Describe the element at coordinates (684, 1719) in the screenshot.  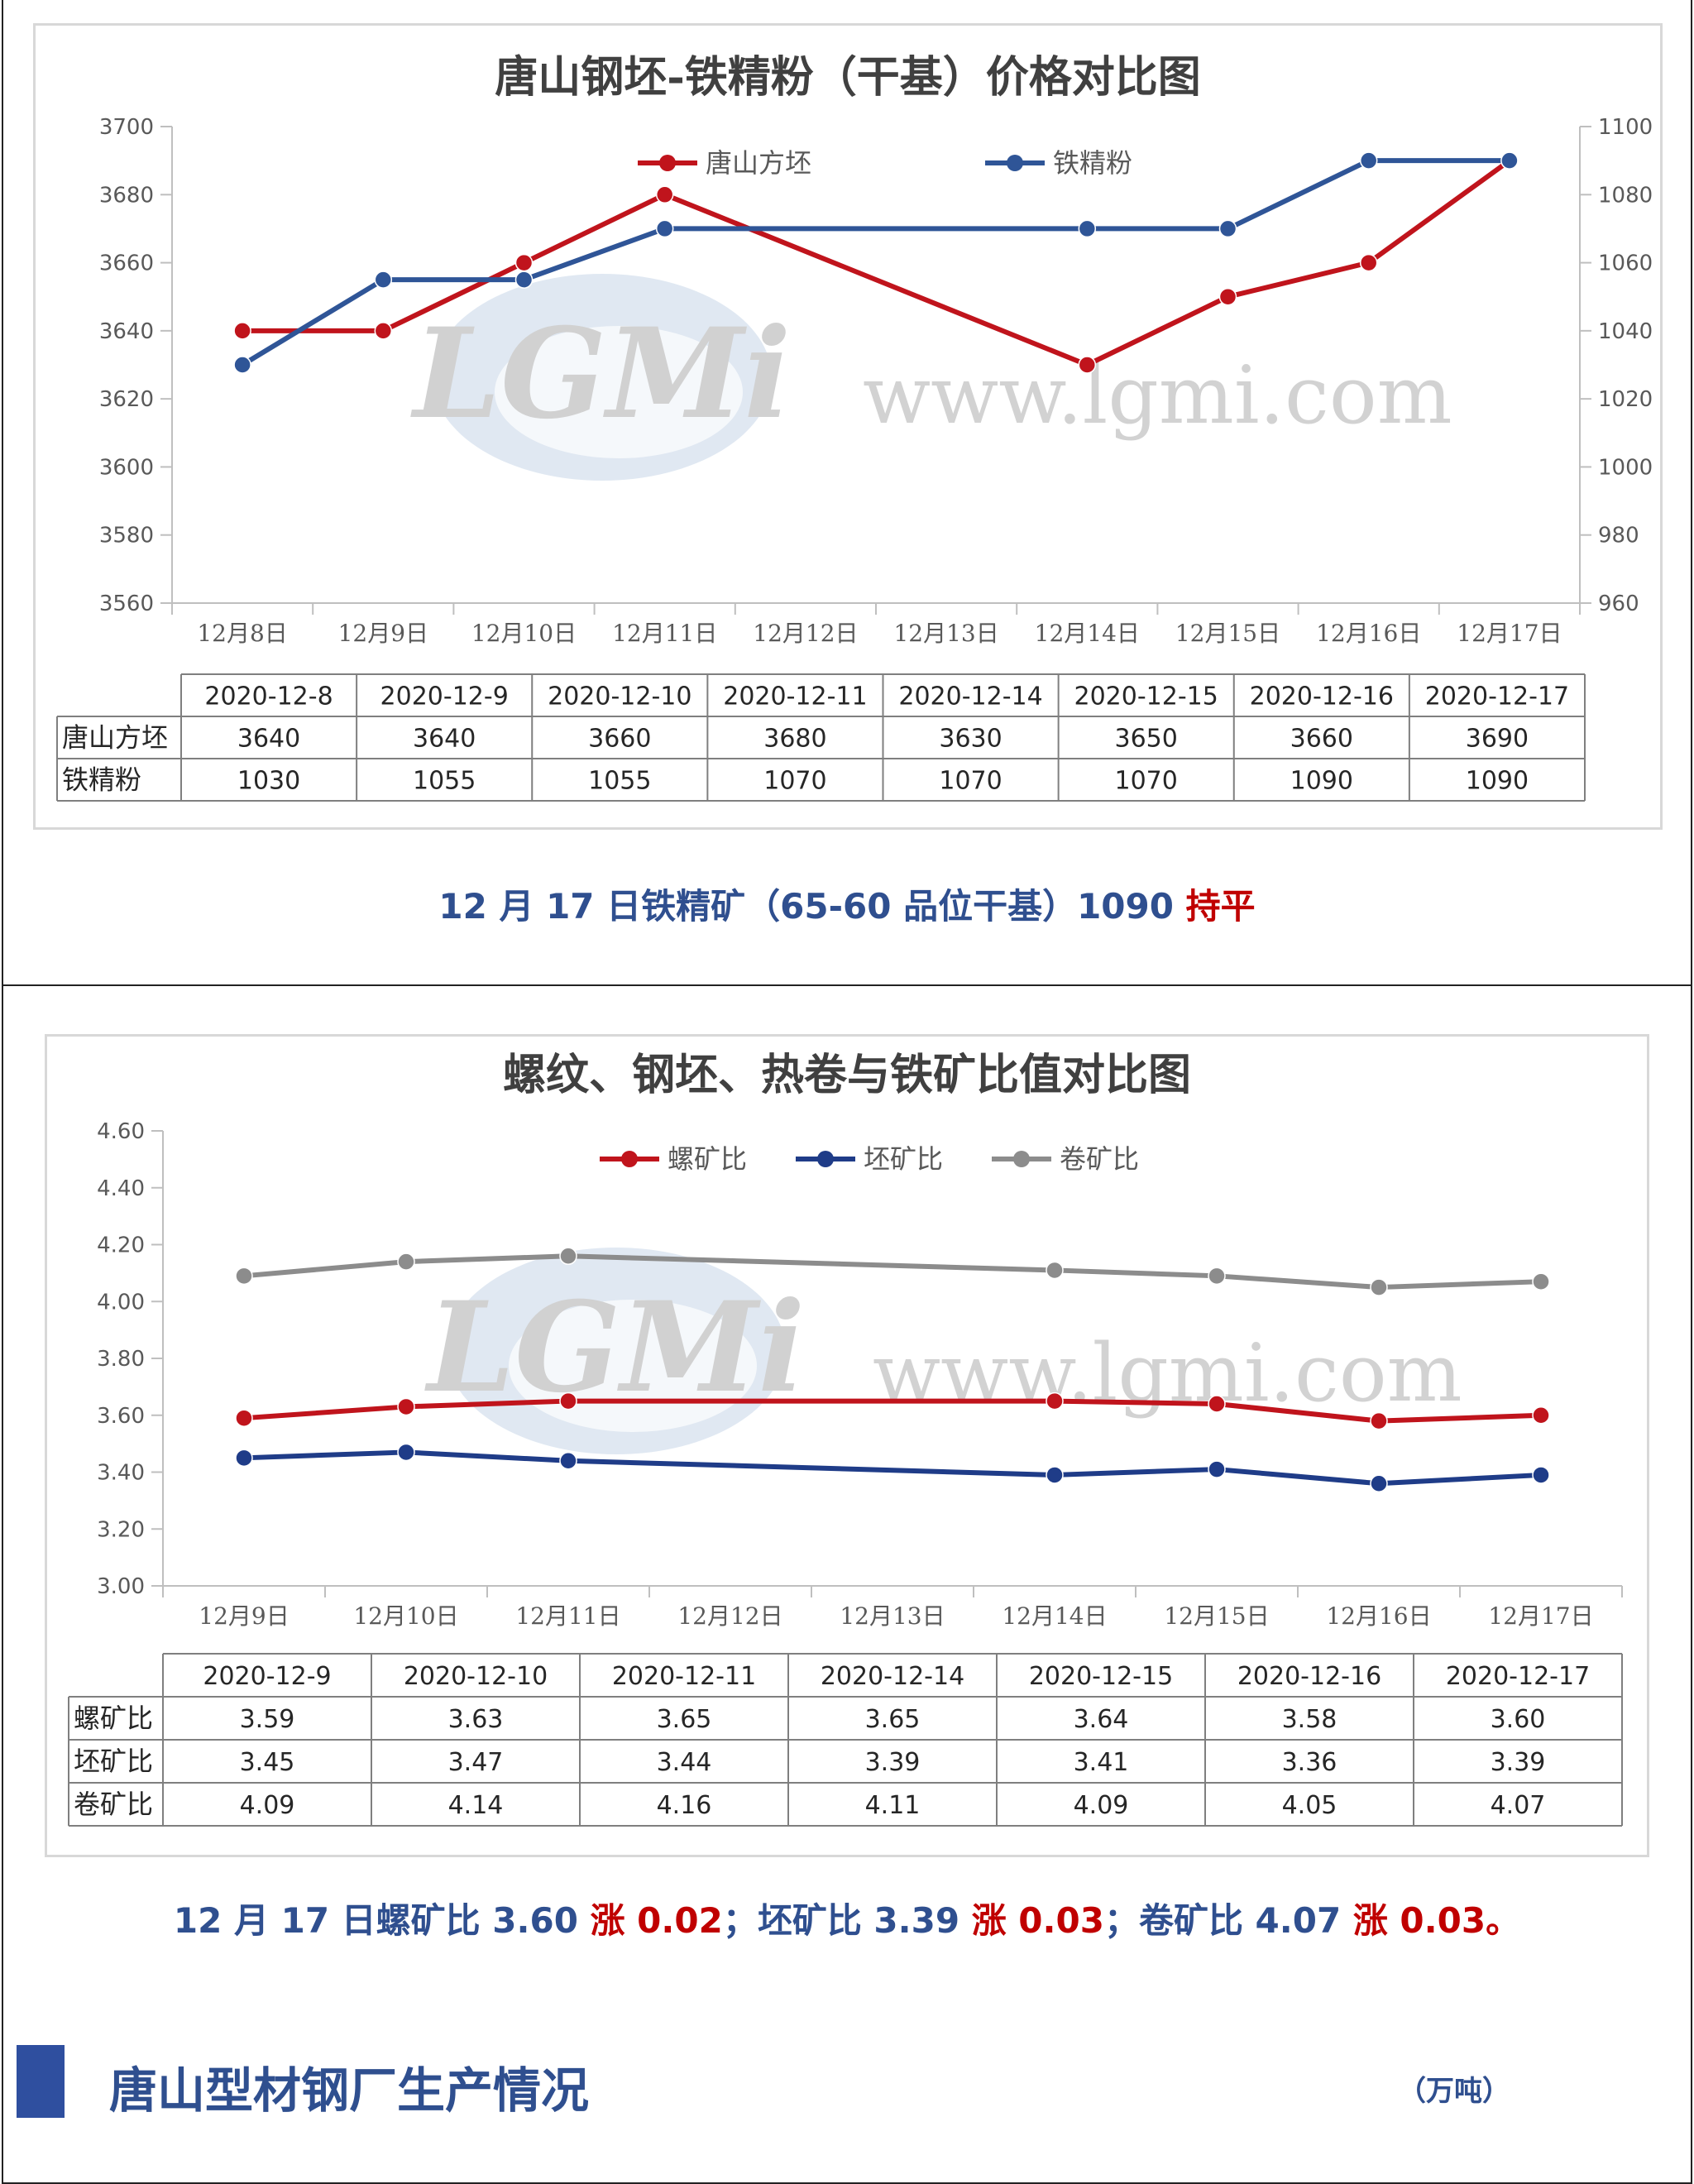
I see `table-cell: 3.65` at that location.